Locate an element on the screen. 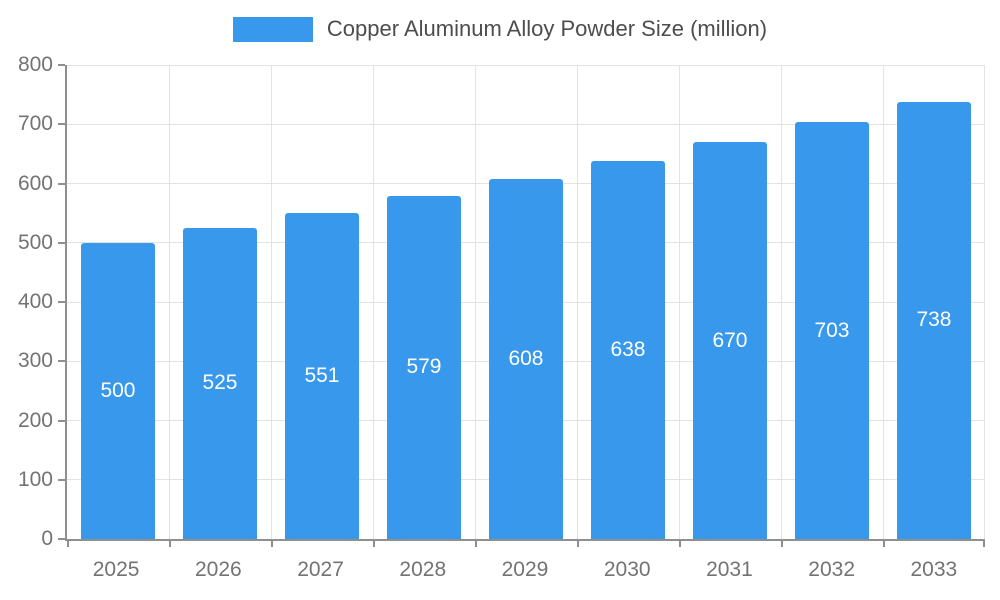  y-tick-label: 600 is located at coordinates (35, 183).